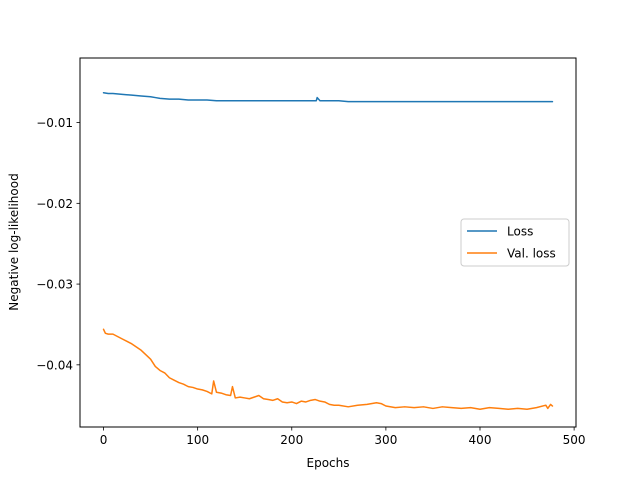 This screenshot has width=640, height=480. I want to click on x-tick-label: 100, so click(197, 440).